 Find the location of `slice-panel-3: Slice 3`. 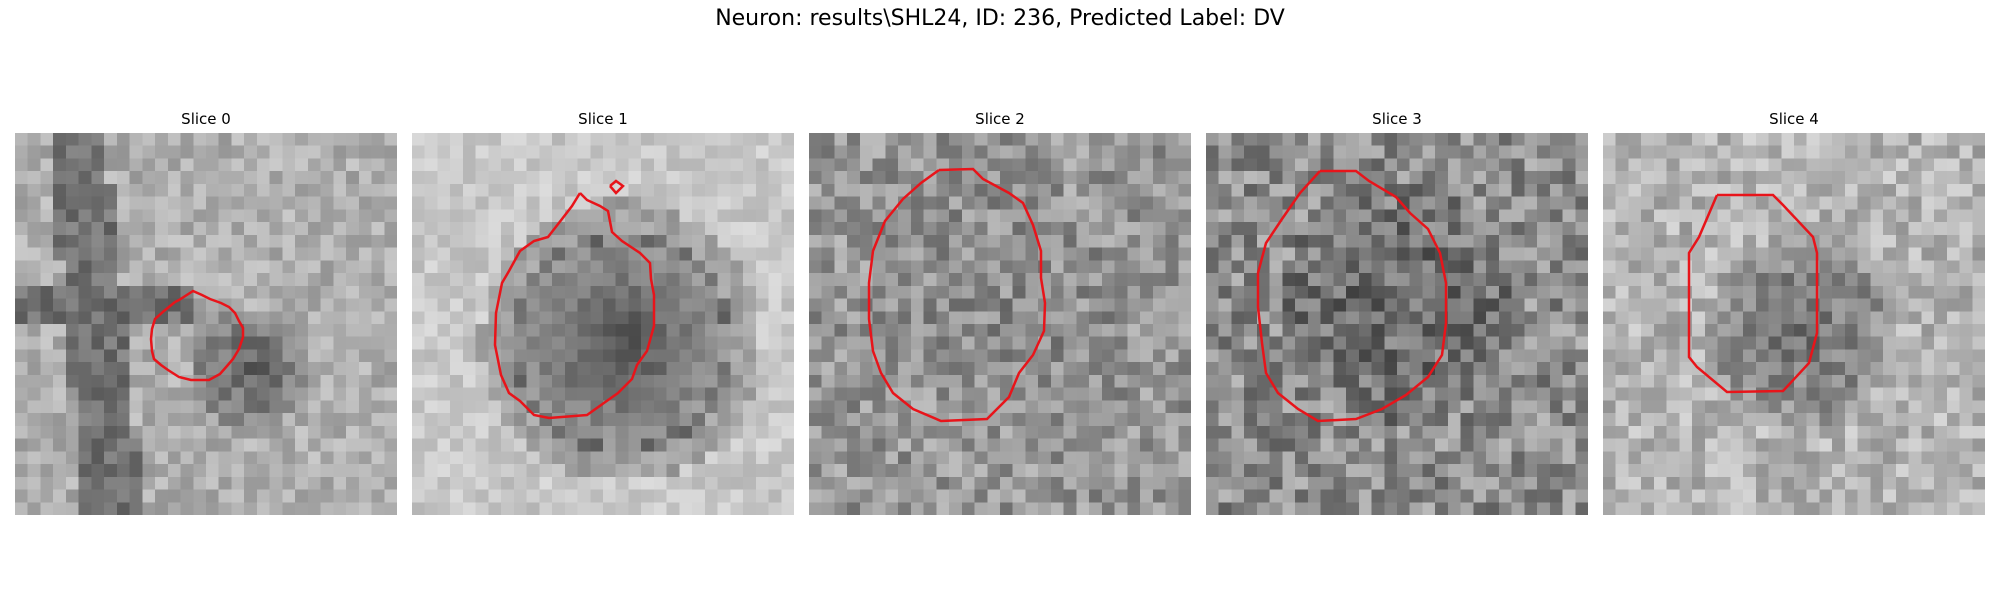

slice-panel-3: Slice 3 is located at coordinates (1397, 311).